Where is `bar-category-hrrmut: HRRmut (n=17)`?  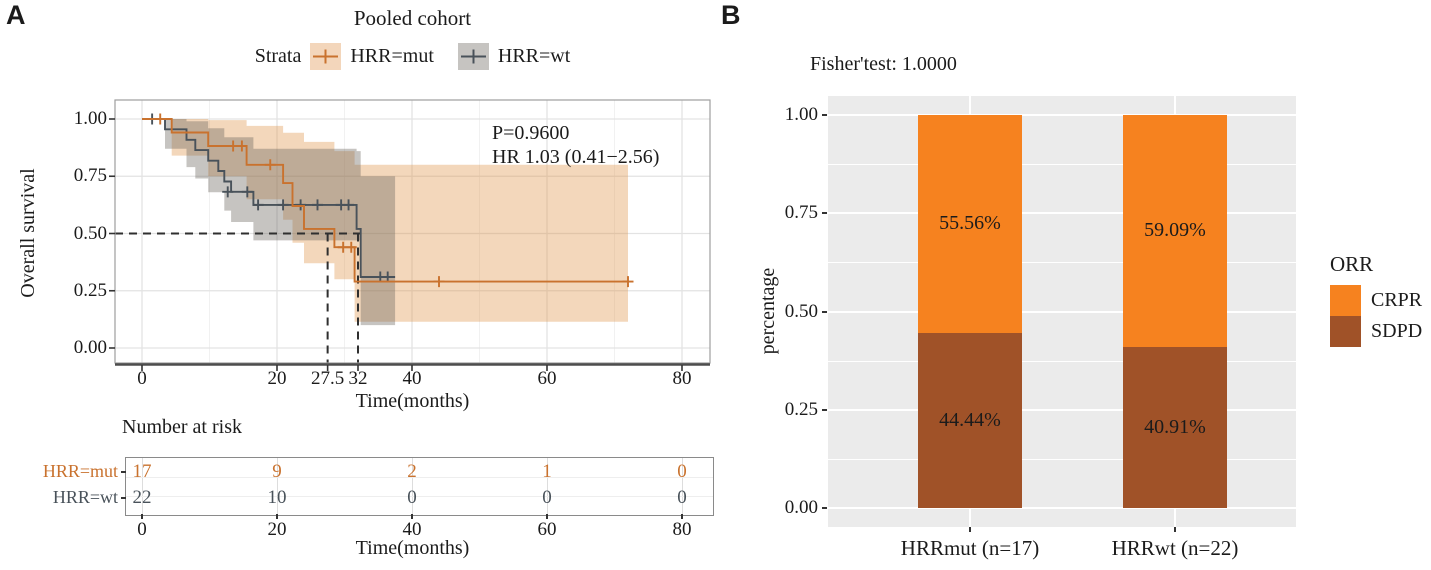 bar-category-hrrmut: HRRmut (n=17) is located at coordinates (970, 548).